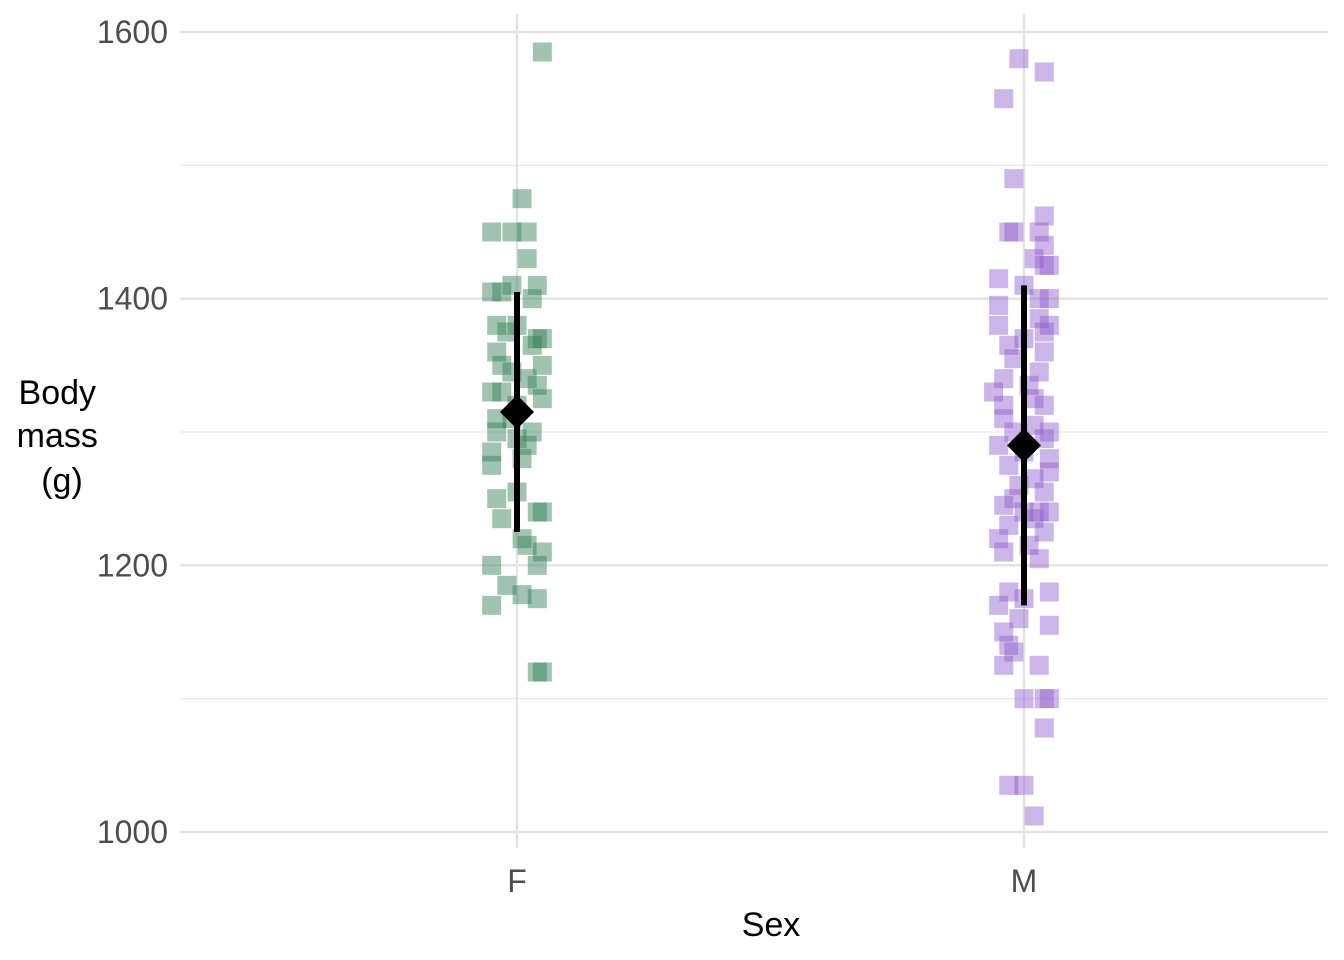  What do you see at coordinates (1024, 881) in the screenshot?
I see `x-tick-label: M` at bounding box center [1024, 881].